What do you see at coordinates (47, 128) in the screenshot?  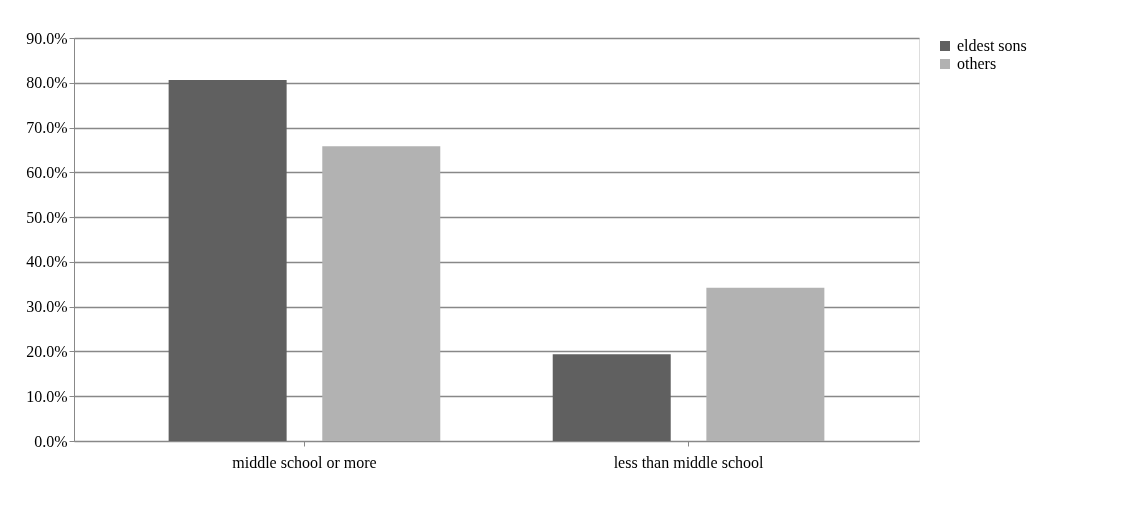 I see `y-tick-label: 70.0%` at bounding box center [47, 128].